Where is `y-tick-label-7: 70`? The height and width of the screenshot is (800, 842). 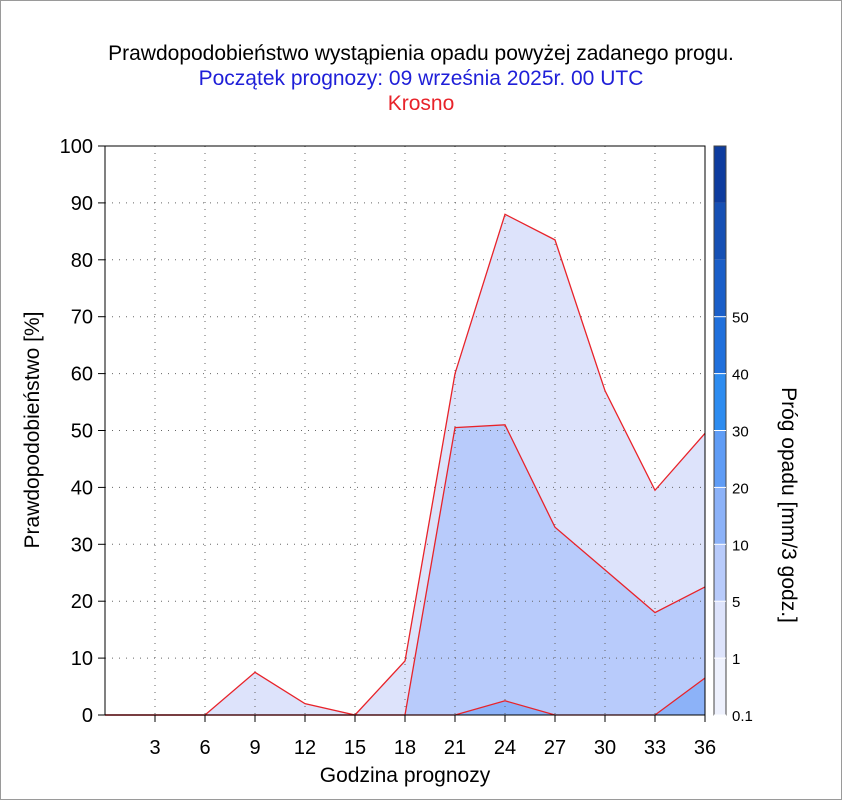 y-tick-label-7: 70 is located at coordinates (82, 318).